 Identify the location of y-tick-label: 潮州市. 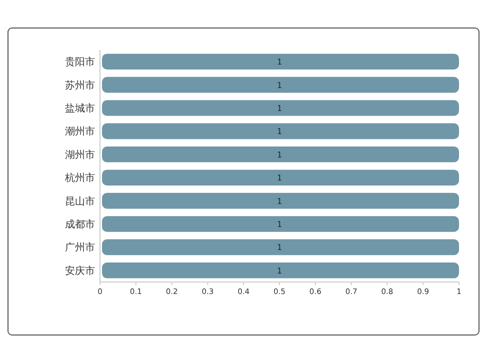
(80, 132).